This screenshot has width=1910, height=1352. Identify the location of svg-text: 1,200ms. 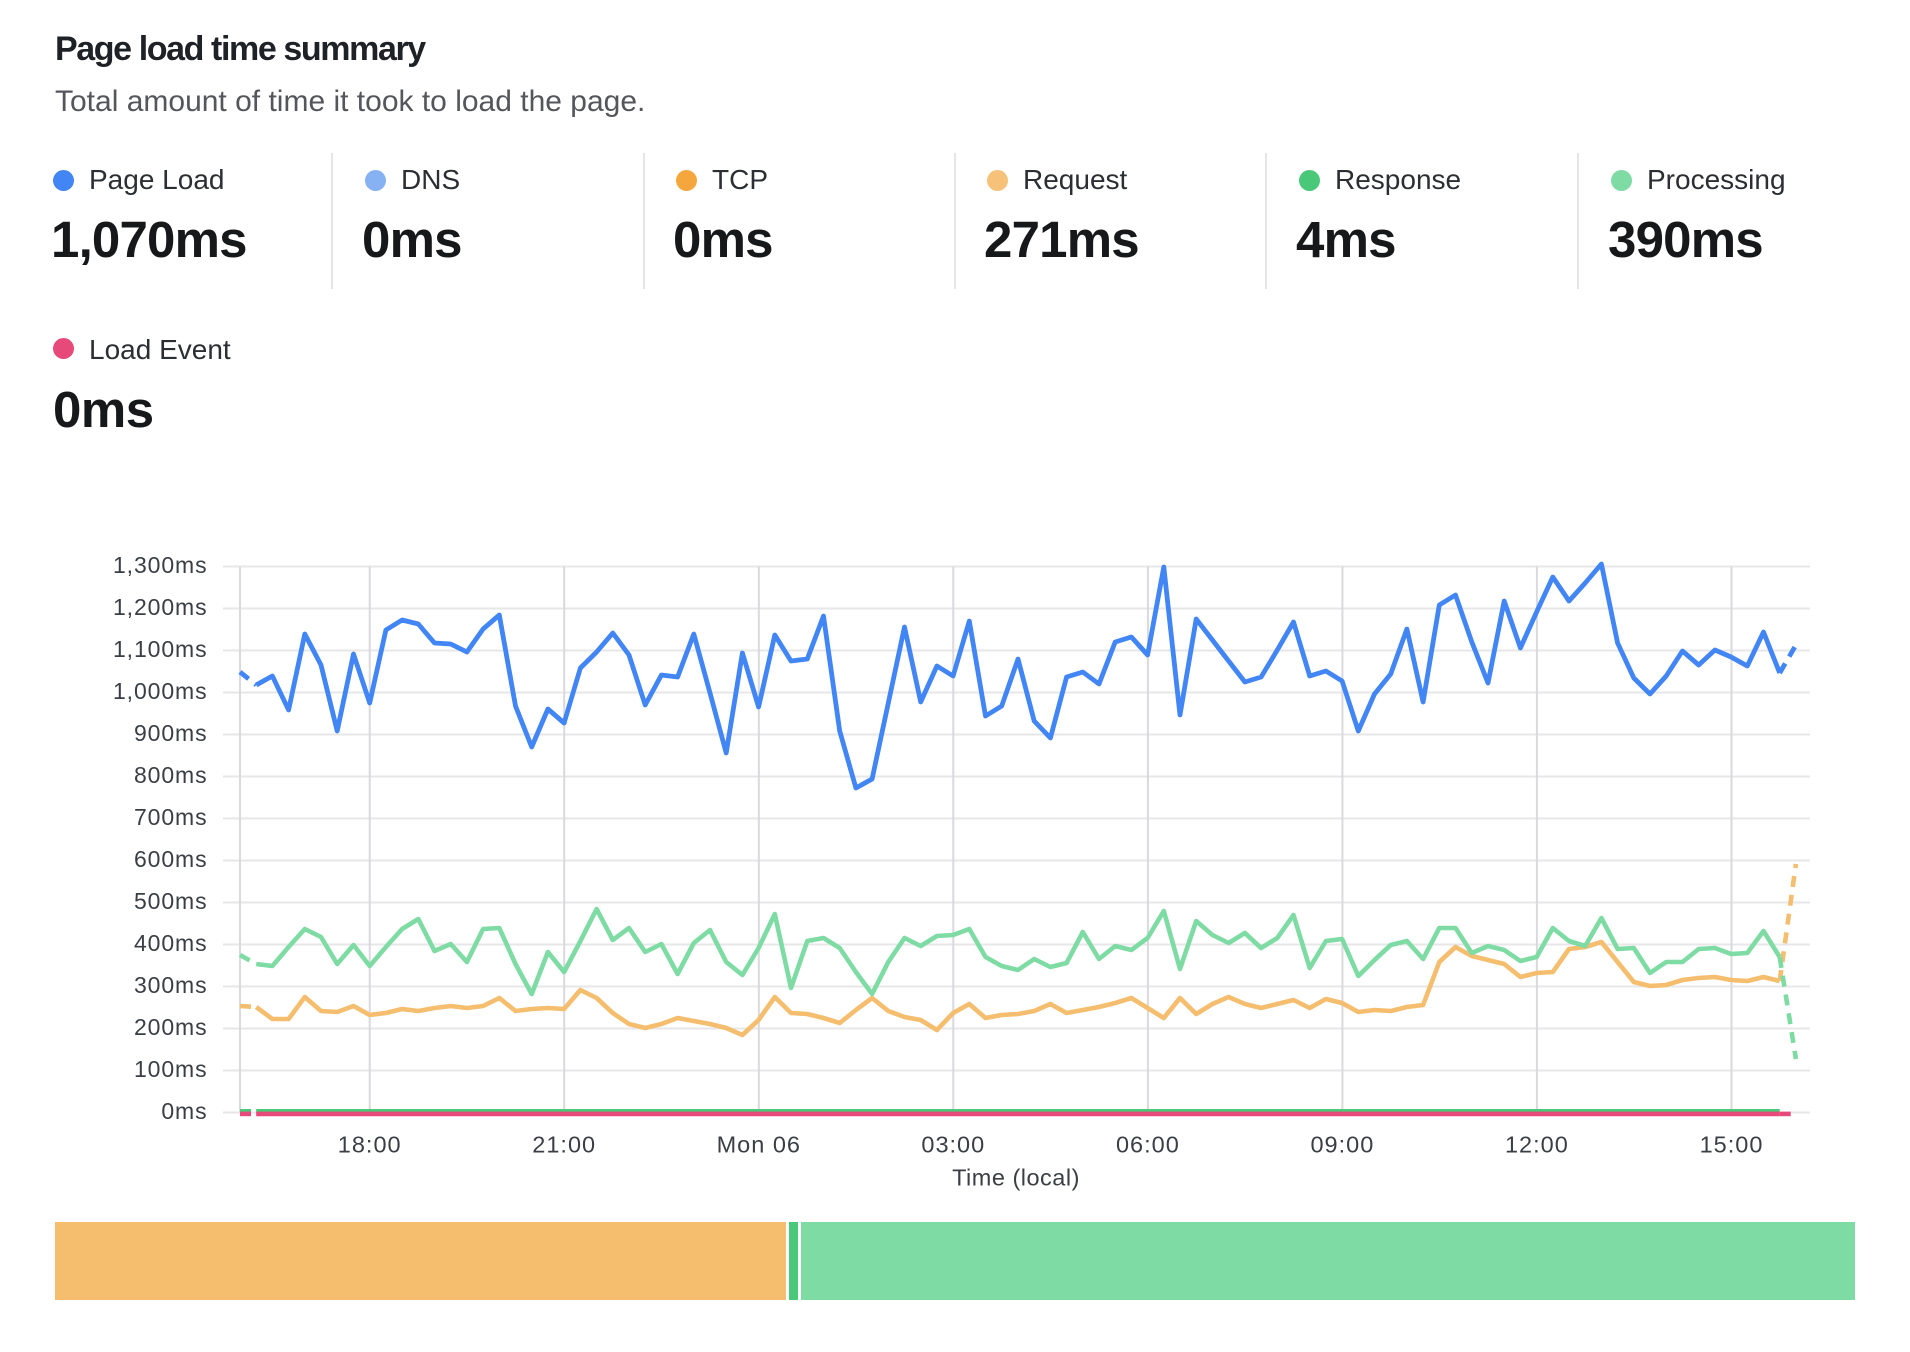
(160, 607).